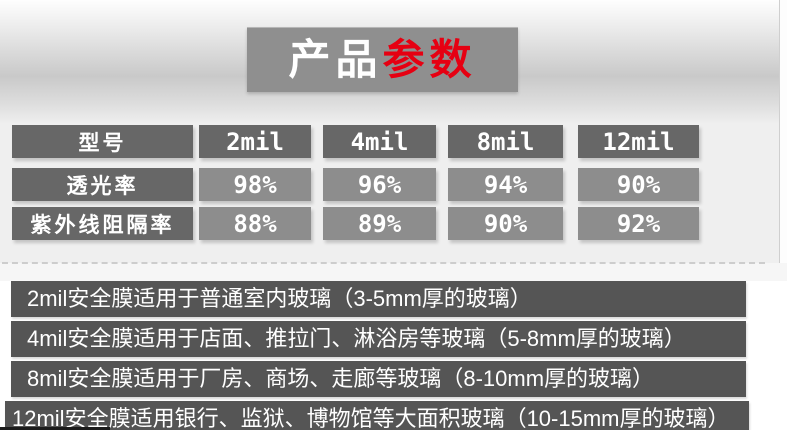 This screenshot has width=787, height=430. I want to click on bottom-left-crop-line, so click(55, 428).